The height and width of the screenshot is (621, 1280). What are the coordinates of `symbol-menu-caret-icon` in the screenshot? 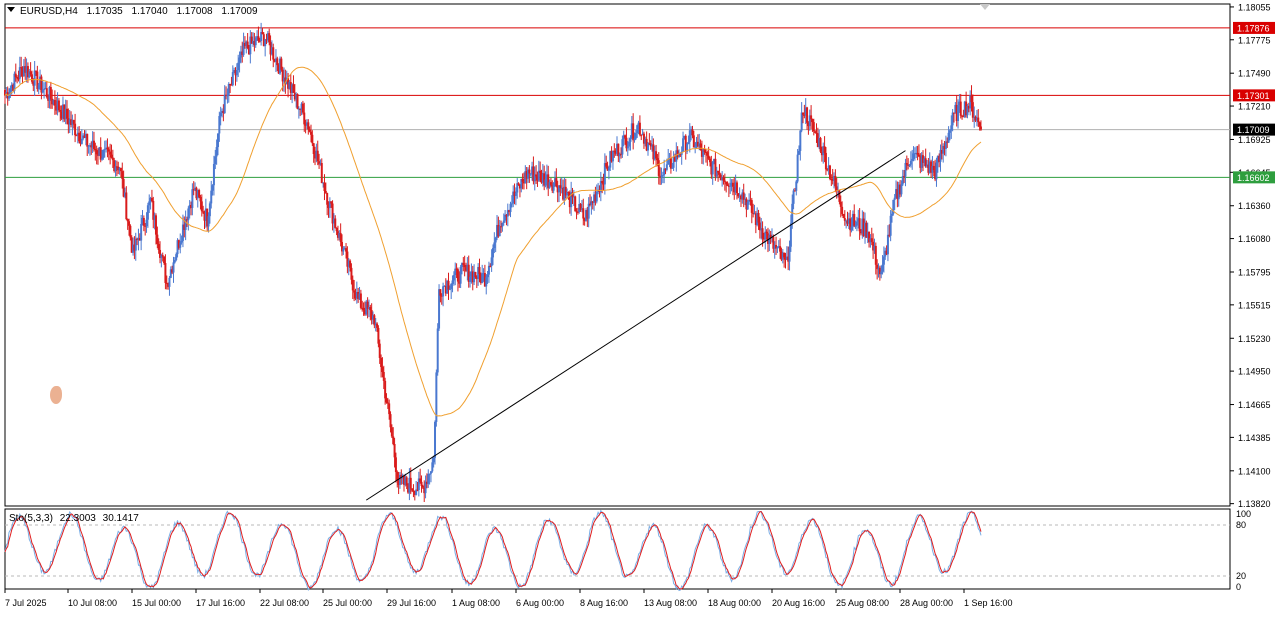 It's located at (11, 9).